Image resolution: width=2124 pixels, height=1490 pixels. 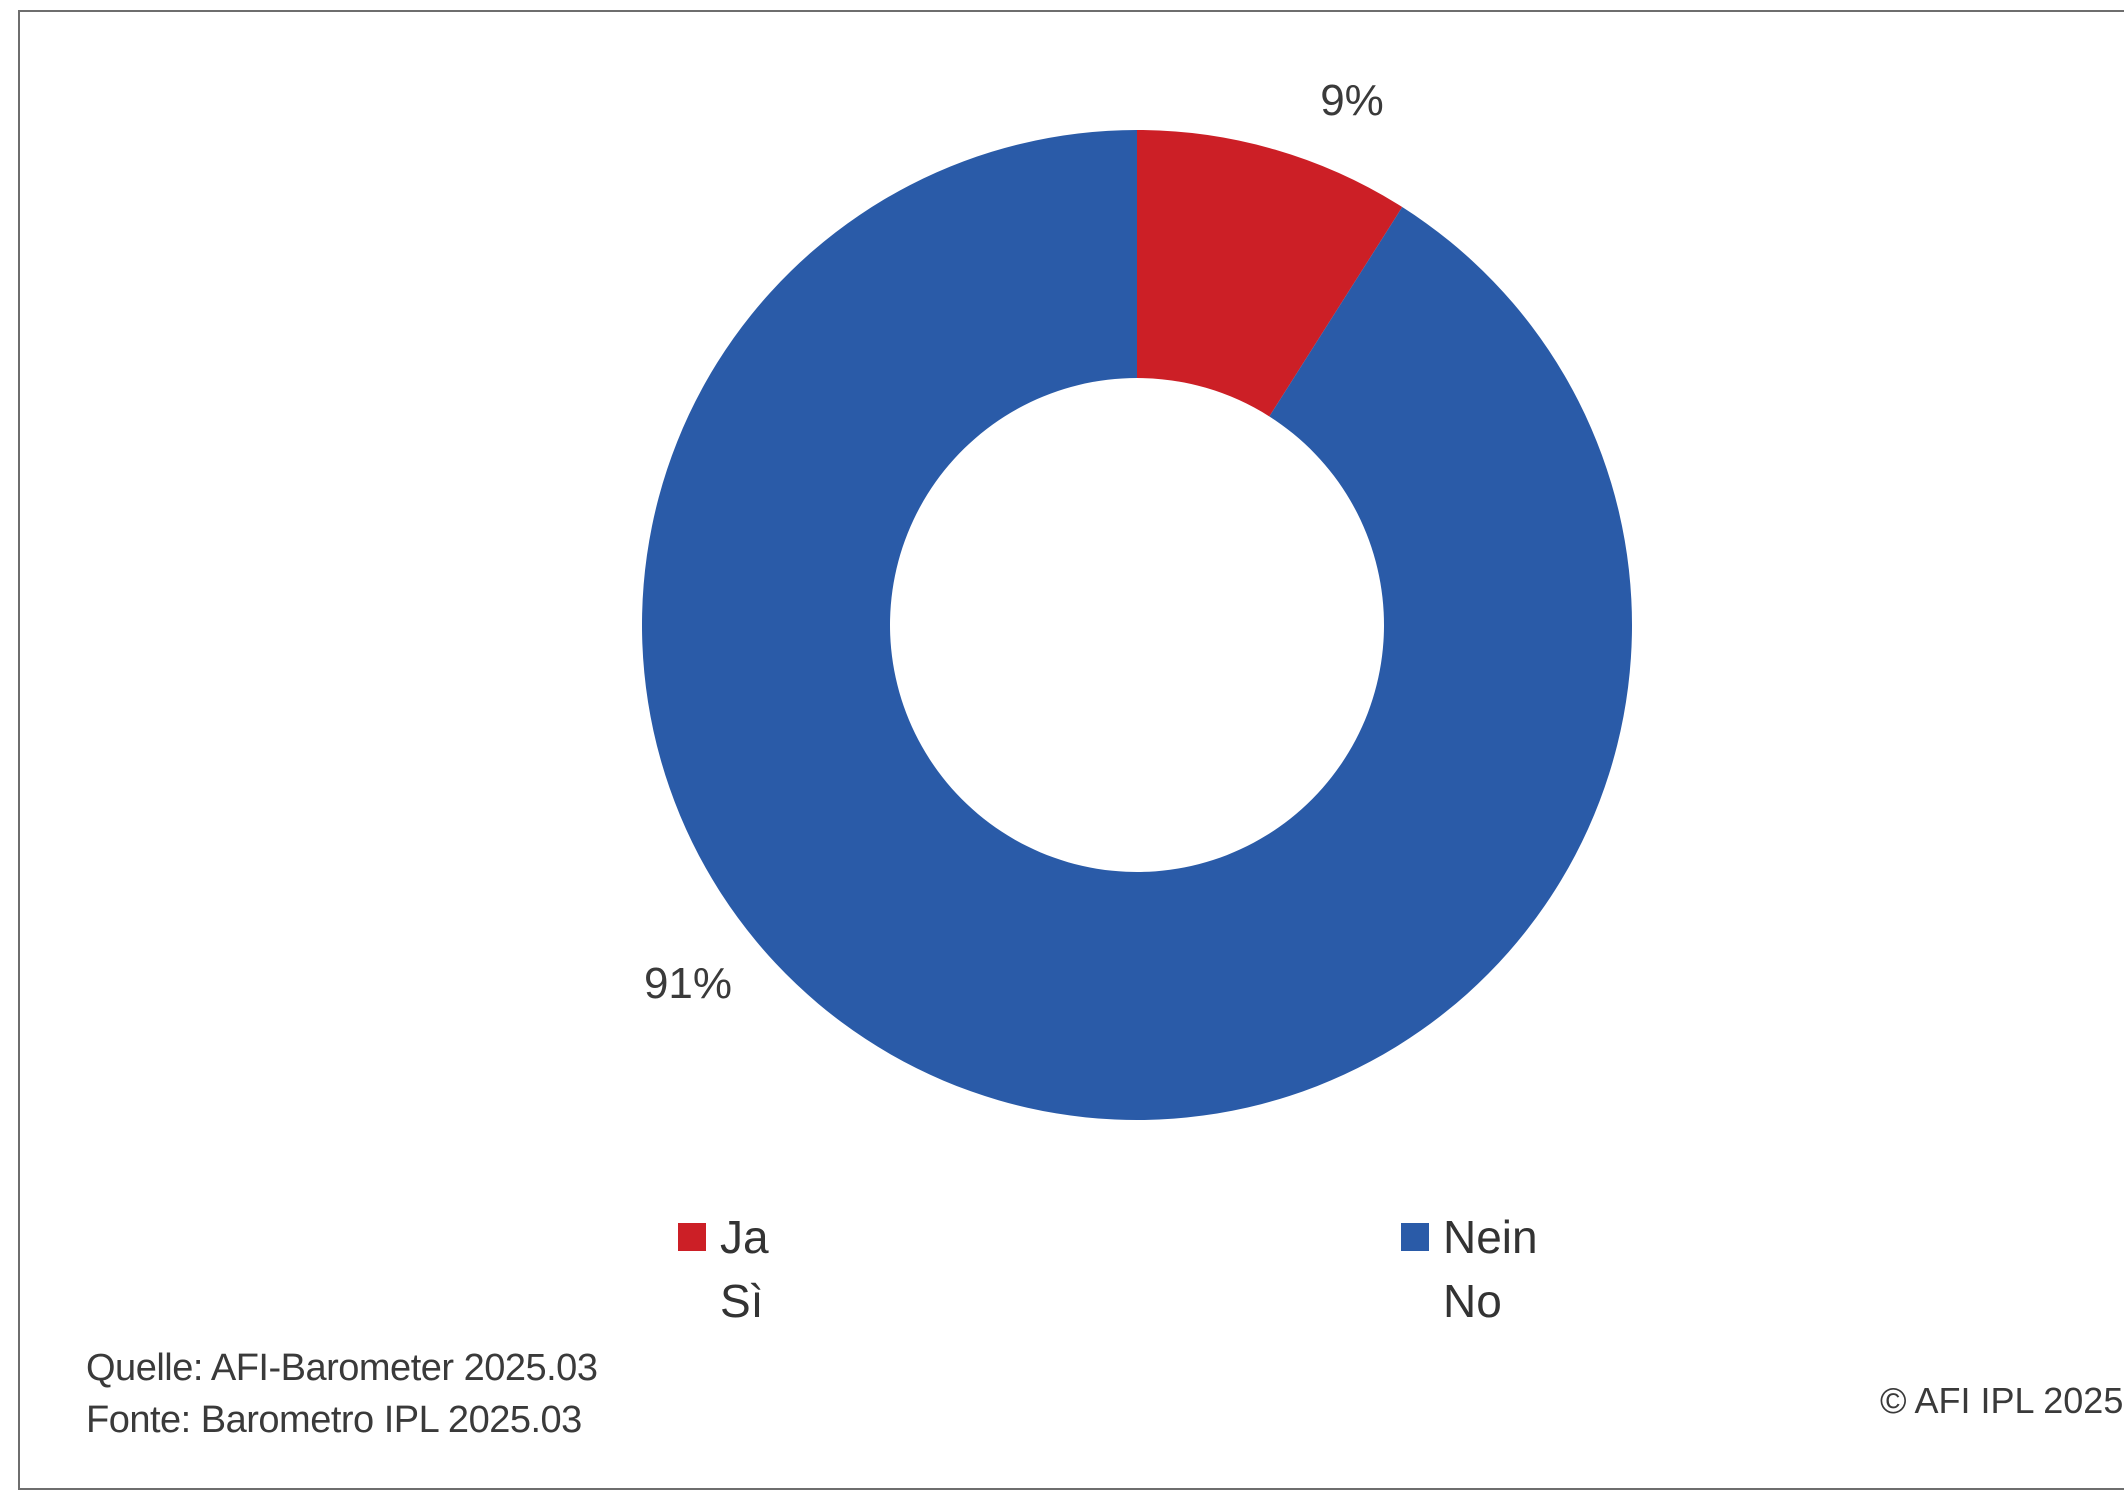 I want to click on legend-swatch-nein, so click(x=1415, y=1237).